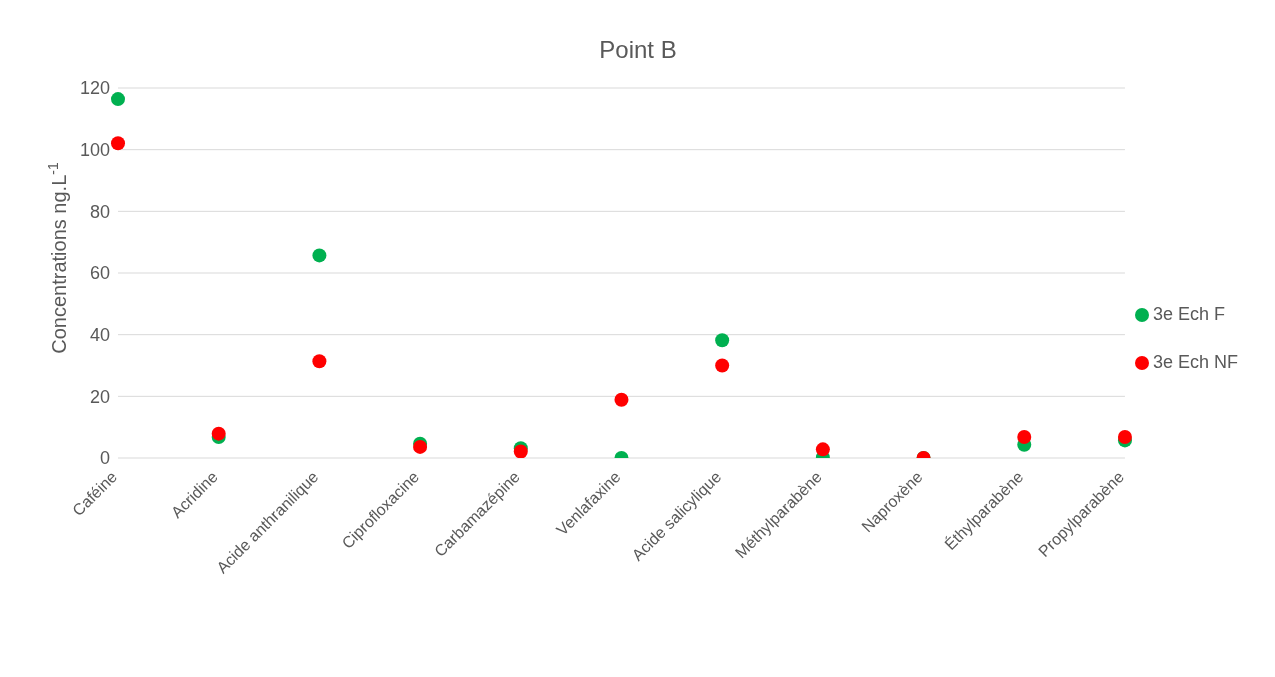 The image size is (1275, 677). Describe the element at coordinates (94, 88) in the screenshot. I see `y-tick-label: 120` at that location.